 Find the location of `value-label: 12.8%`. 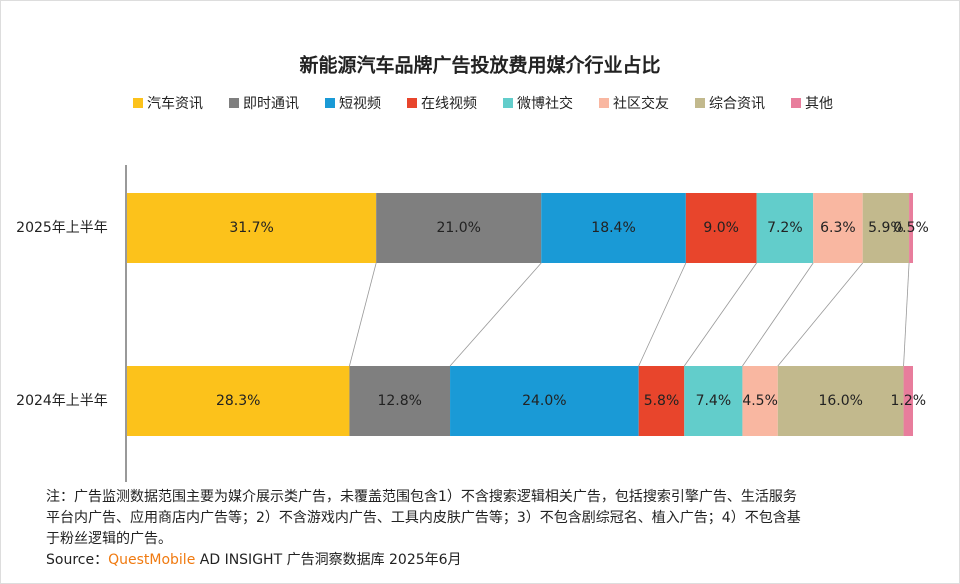

value-label: 12.8% is located at coordinates (399, 401).